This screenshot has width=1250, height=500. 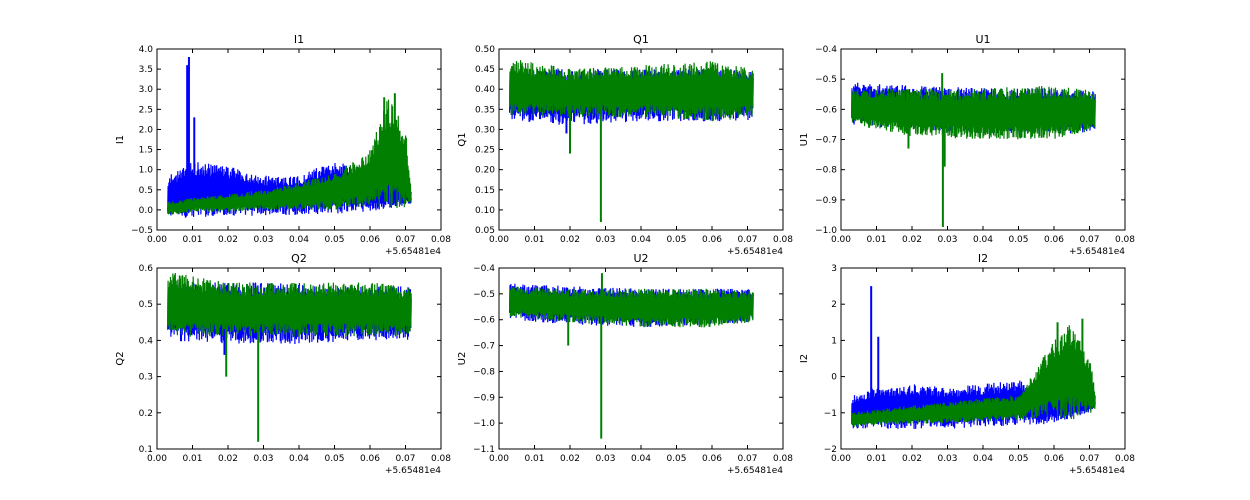 I want to click on y-tick-label: 0.1, so click(x=146, y=450).